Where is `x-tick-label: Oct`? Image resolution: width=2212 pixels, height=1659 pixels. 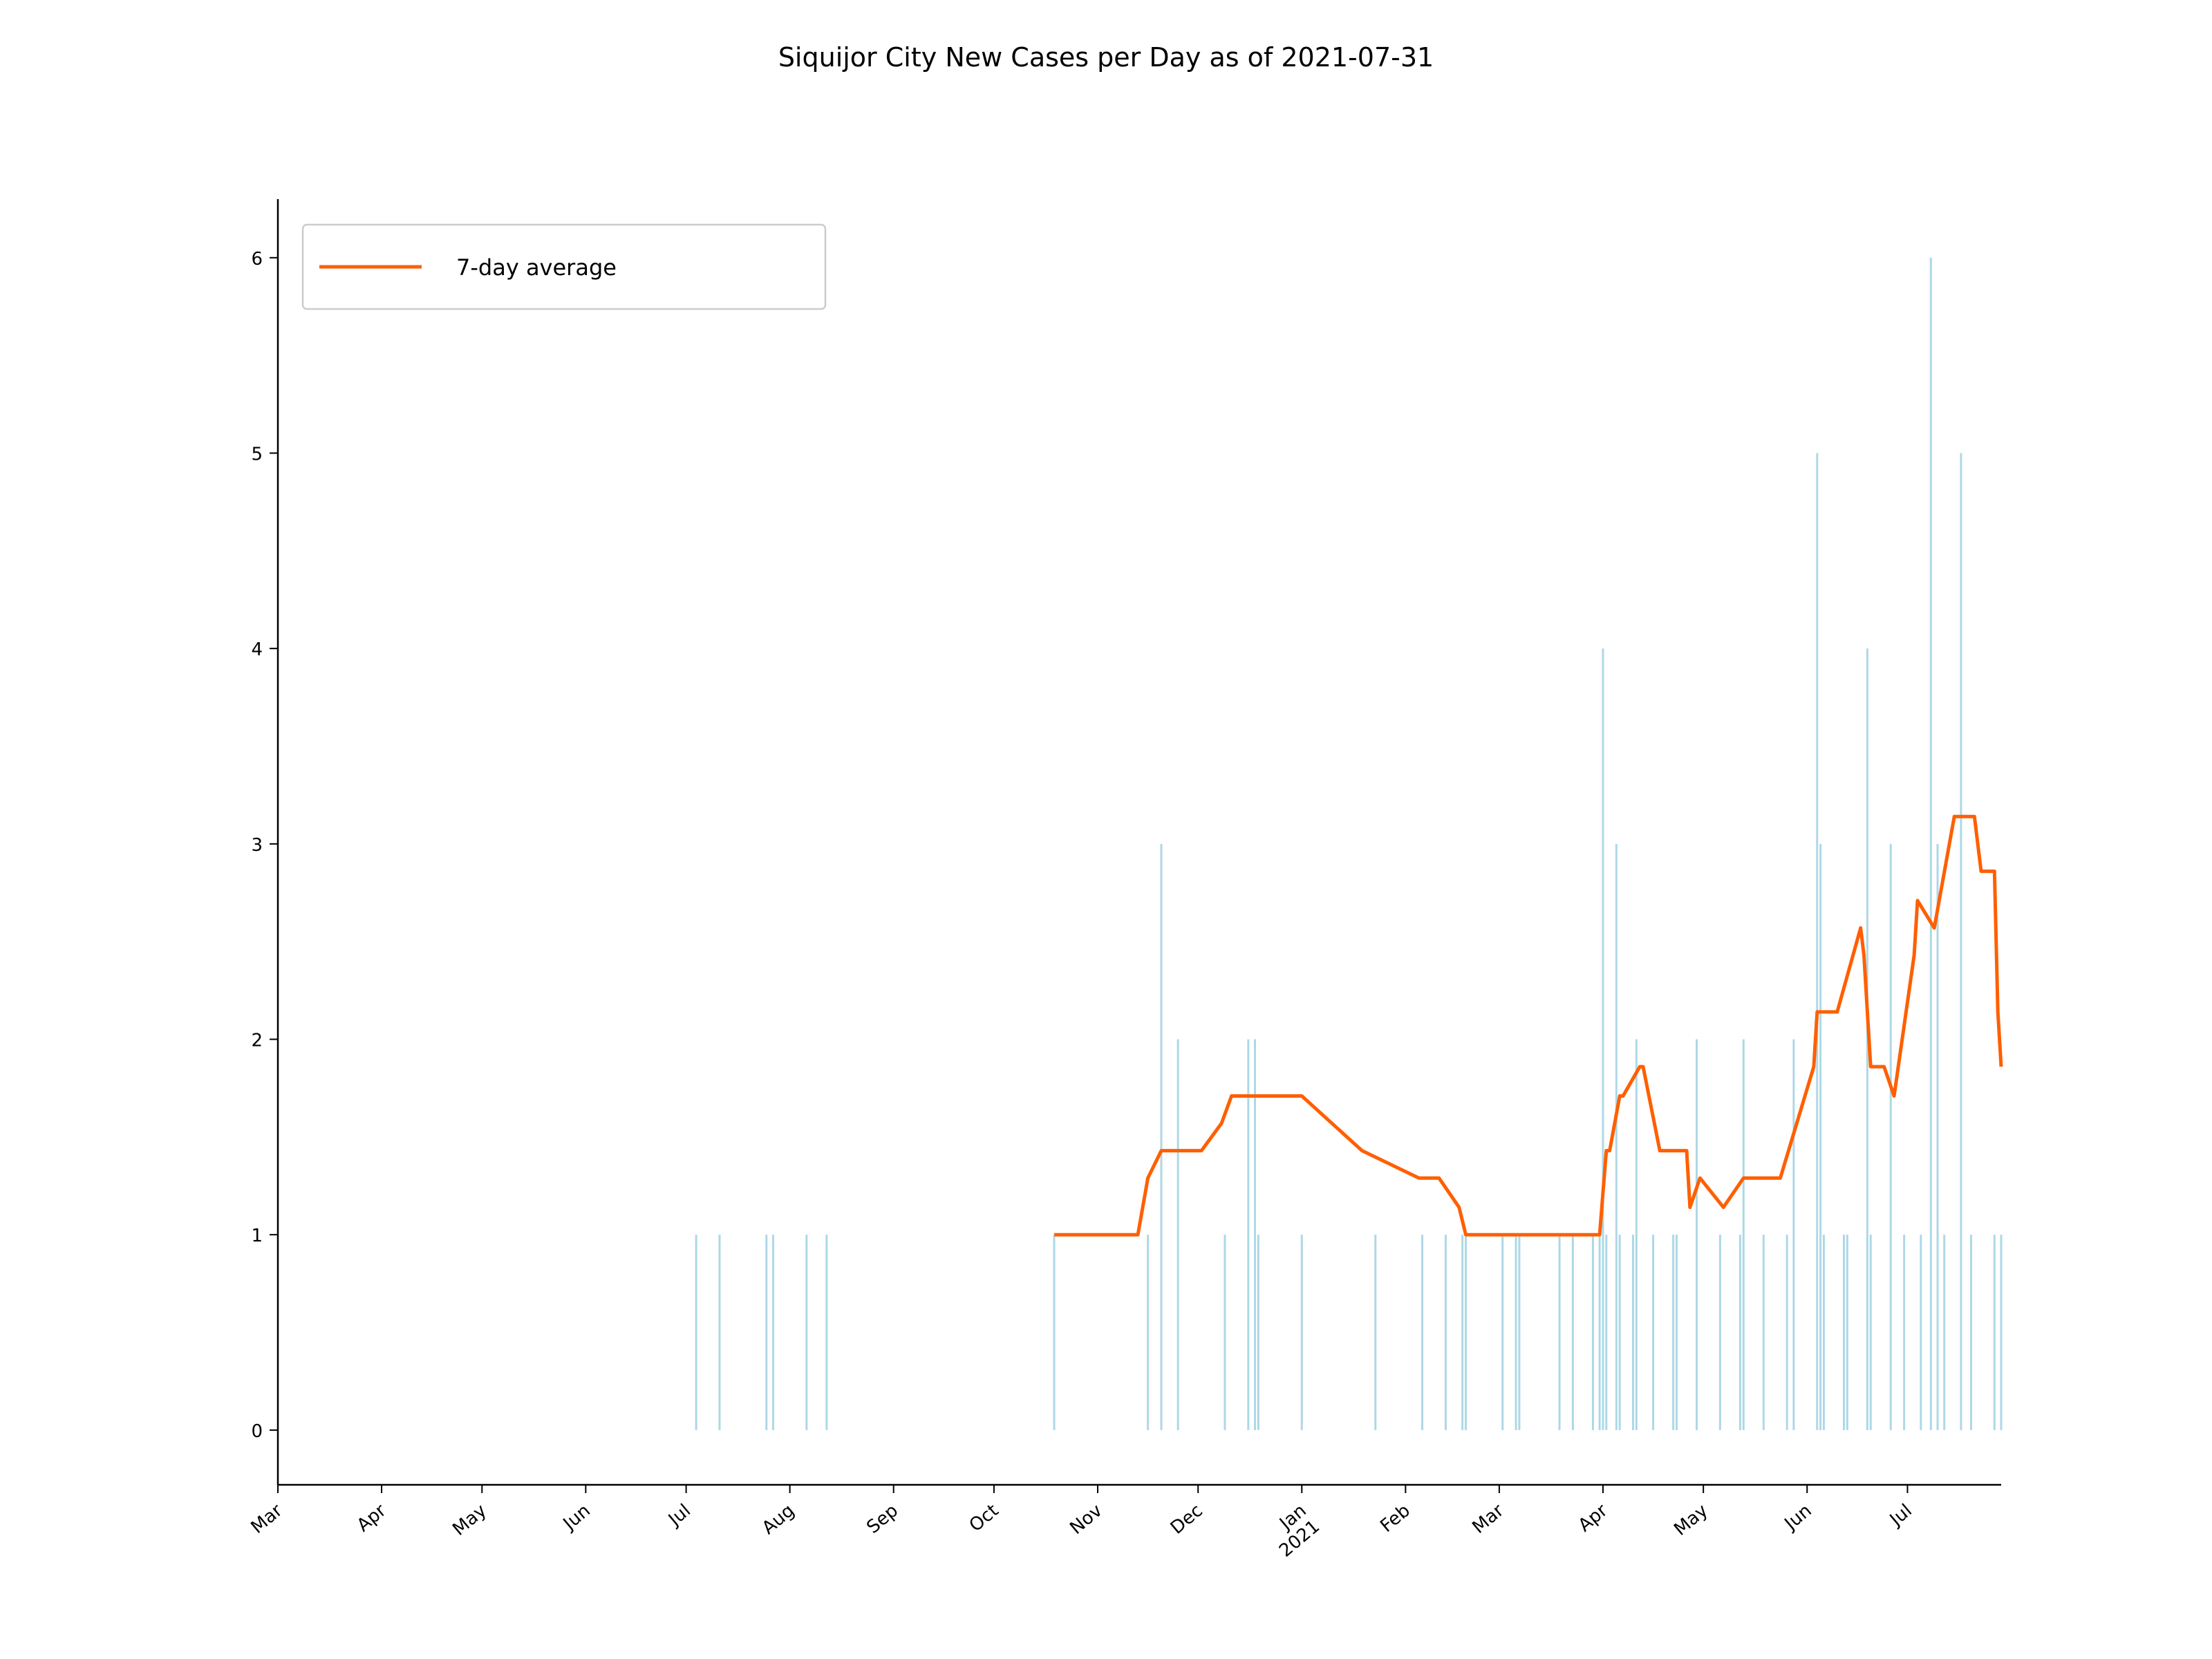 x-tick-label: Oct is located at coordinates (985, 1518).